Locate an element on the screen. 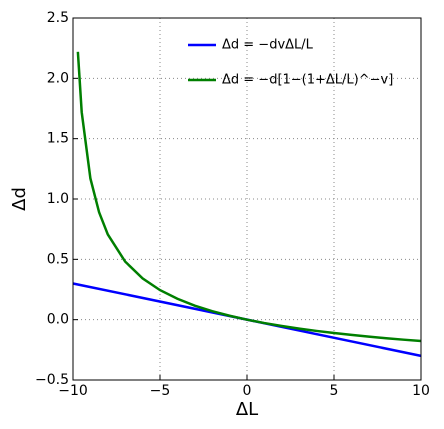 The height and width of the screenshot is (429, 444). legend-label: Δd = −d[1−(1+ΔL/L)^−v] is located at coordinates (307, 80).